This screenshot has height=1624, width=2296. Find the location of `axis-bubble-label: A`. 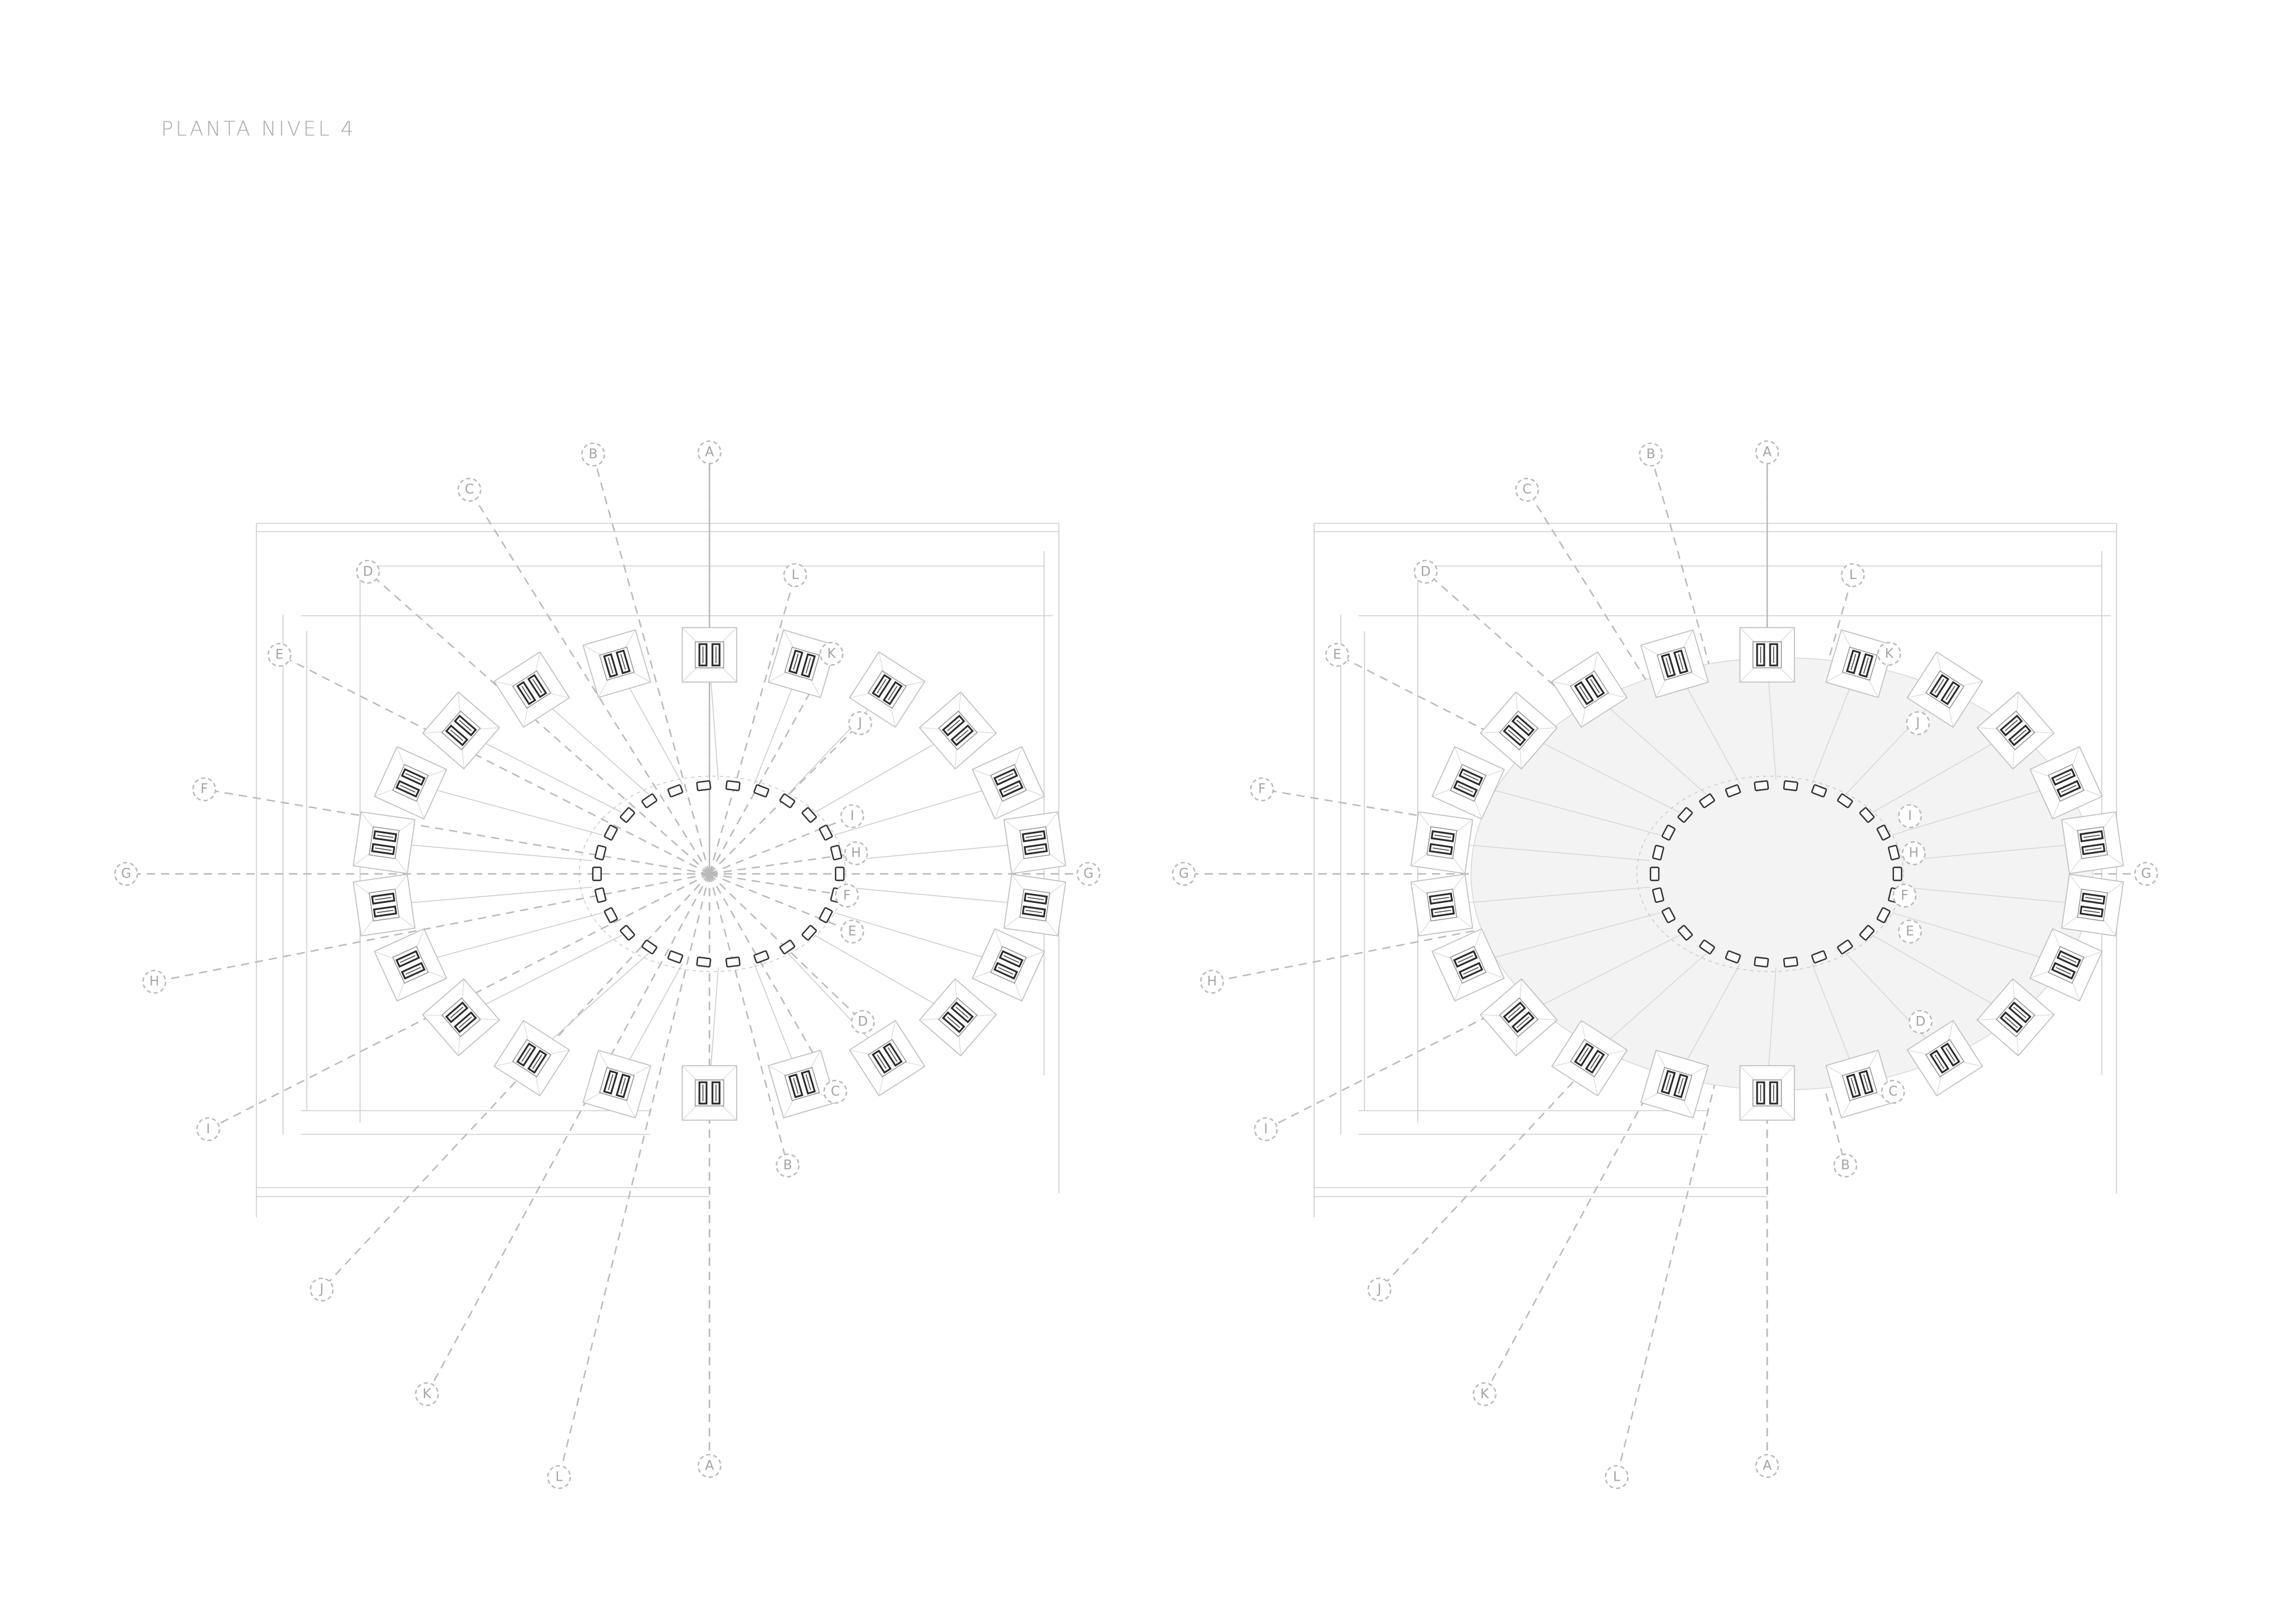

axis-bubble-label: A is located at coordinates (1767, 1466).